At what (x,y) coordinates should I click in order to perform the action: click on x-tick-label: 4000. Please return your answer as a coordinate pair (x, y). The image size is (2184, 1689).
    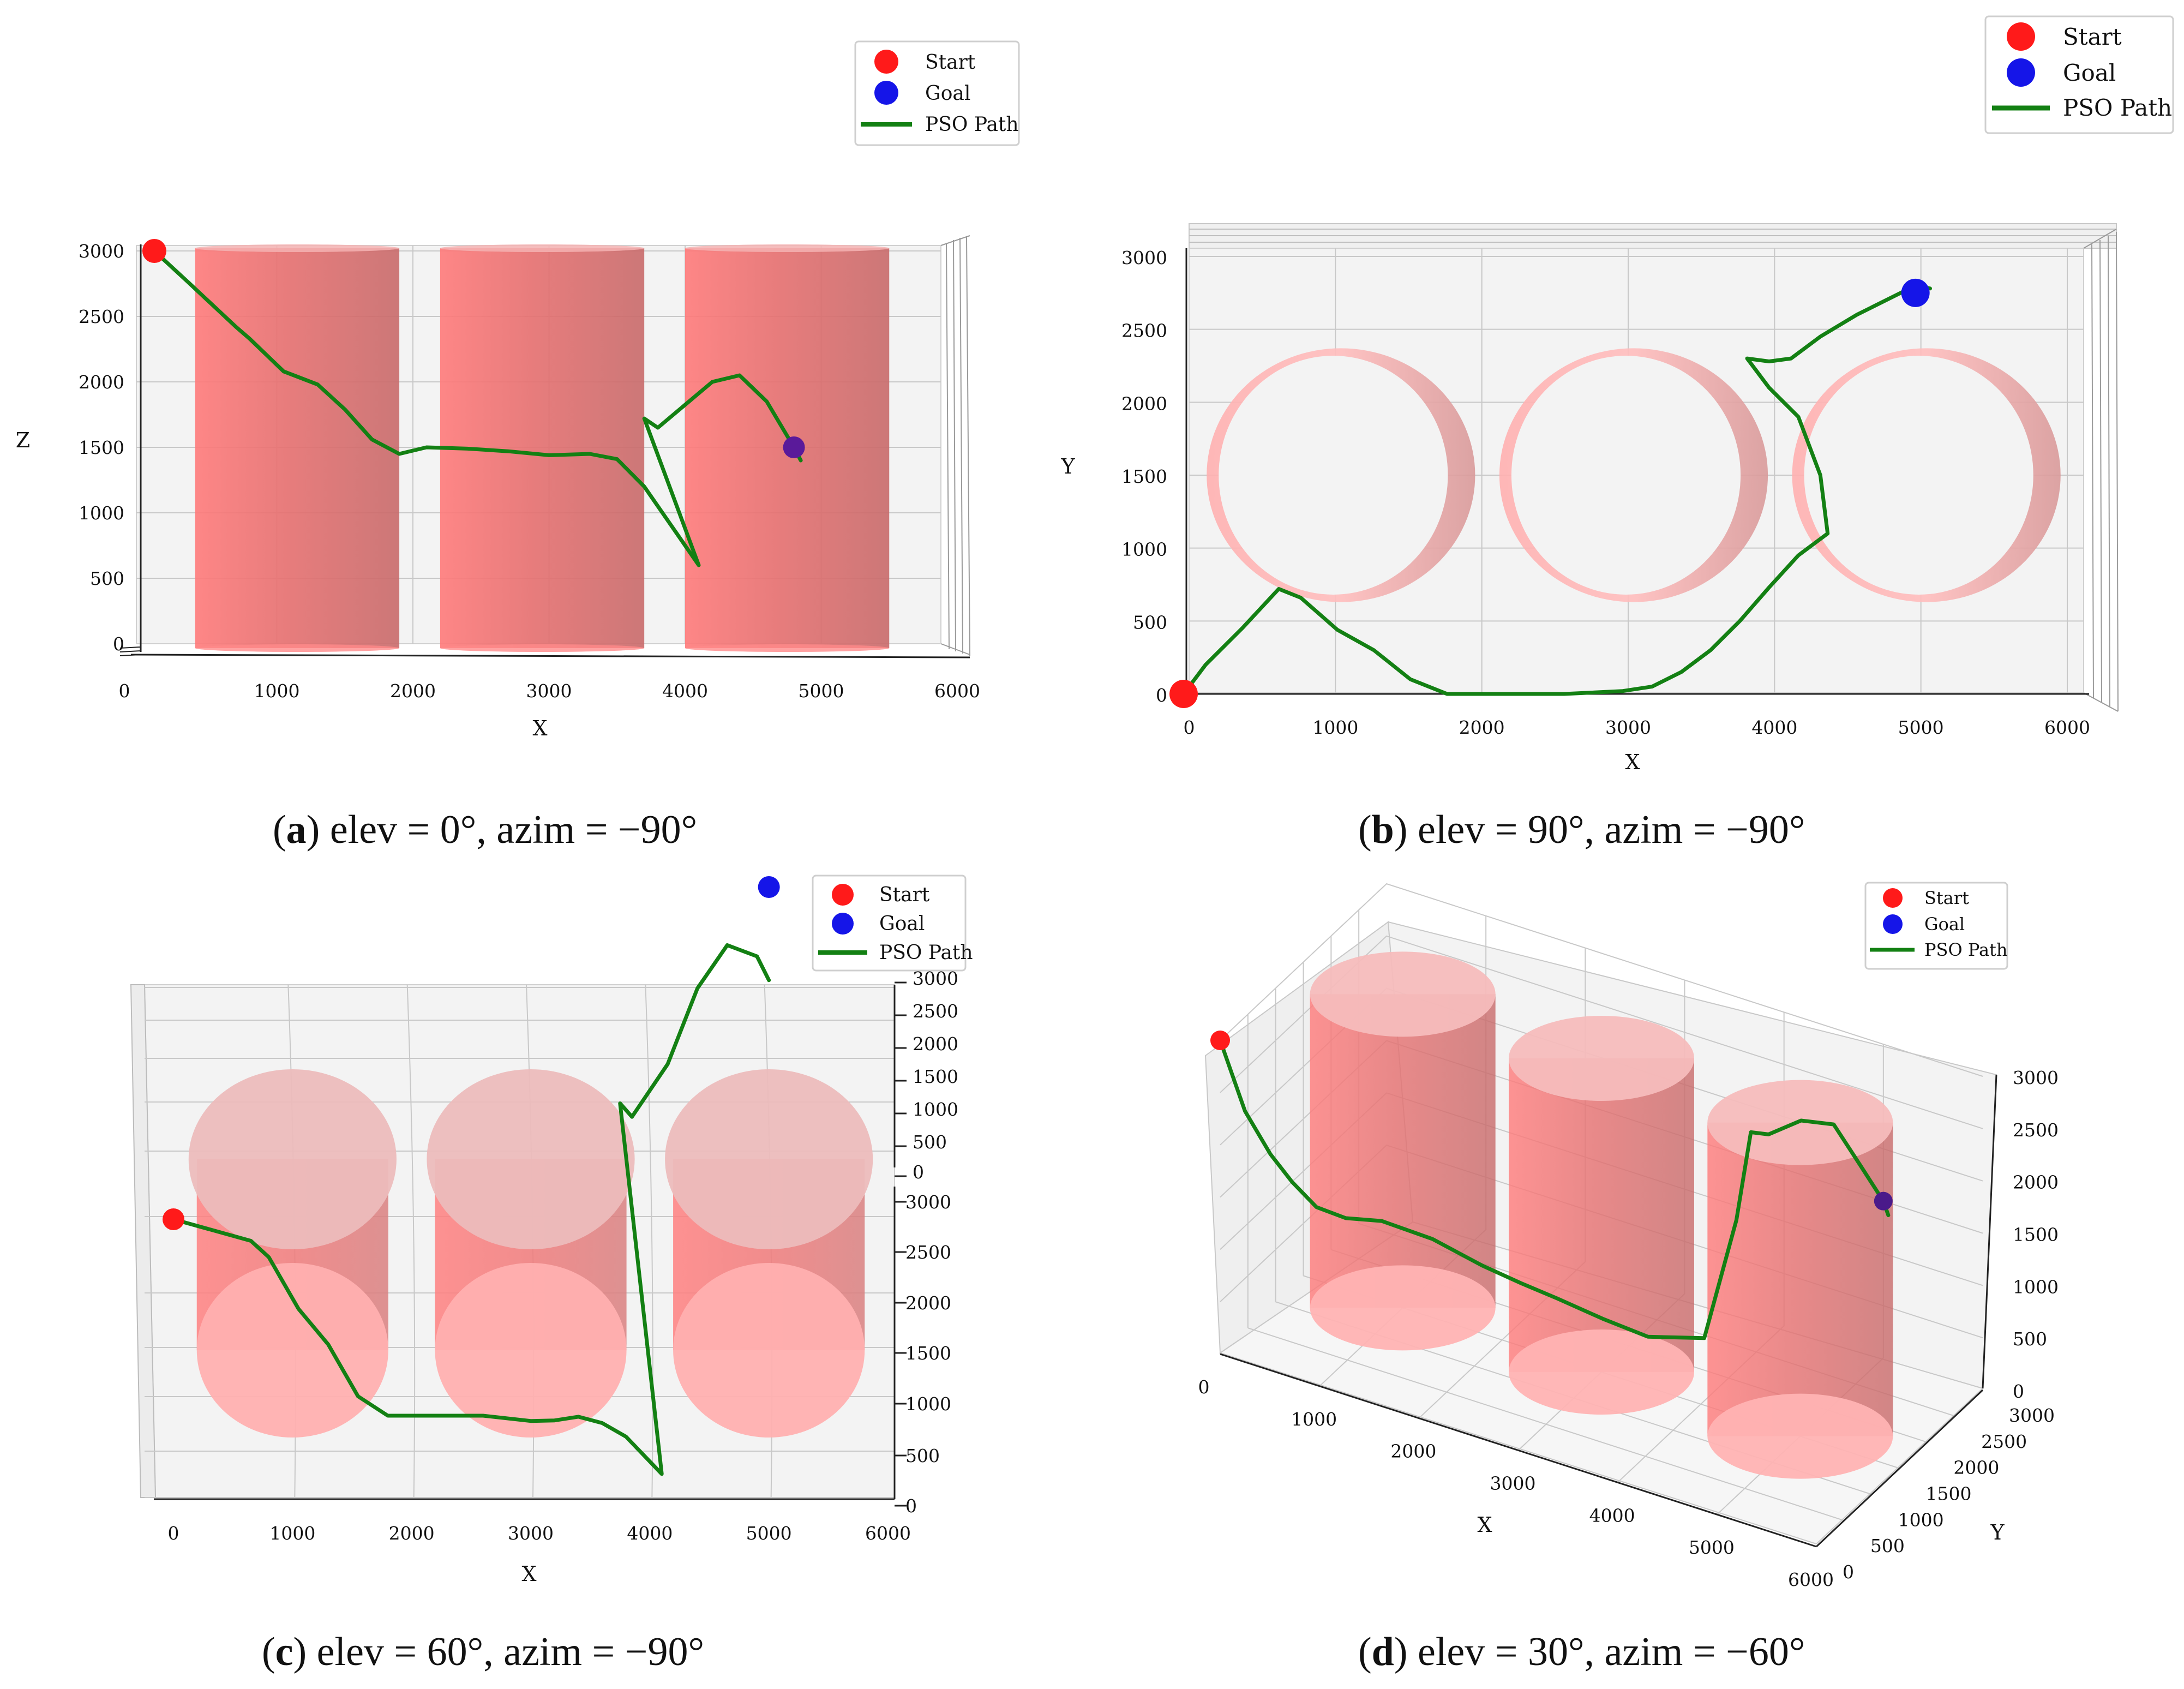
    Looking at the image, I should click on (1612, 1515).